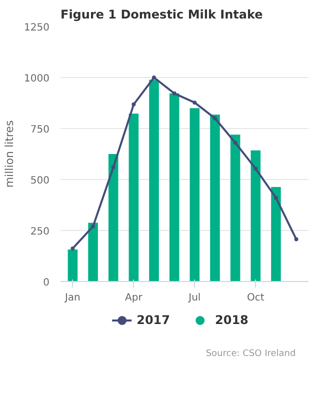 The image size is (320, 400). What do you see at coordinates (40, 232) in the screenshot?
I see `y-tick-label: 250` at bounding box center [40, 232].